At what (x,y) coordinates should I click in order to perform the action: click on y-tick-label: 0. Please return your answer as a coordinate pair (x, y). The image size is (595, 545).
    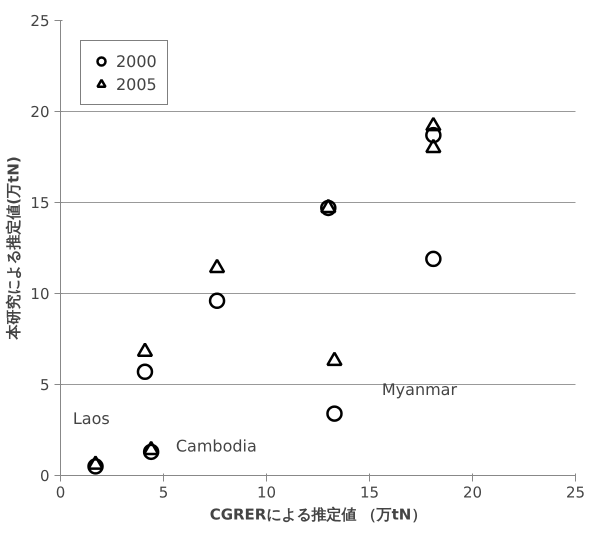
    Looking at the image, I should click on (45, 476).